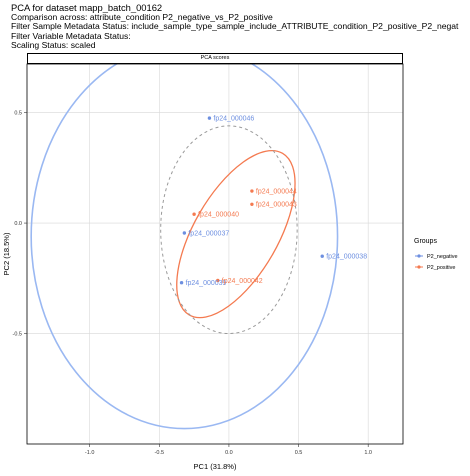  What do you see at coordinates (276, 205) in the screenshot?
I see `point-label: fp24_000043` at bounding box center [276, 205].